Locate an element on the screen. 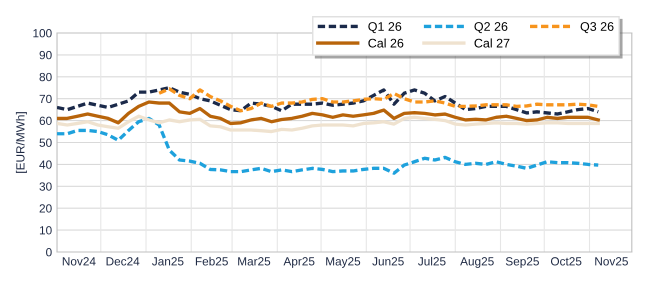  legend-label: Q3 26 is located at coordinates (597, 28).